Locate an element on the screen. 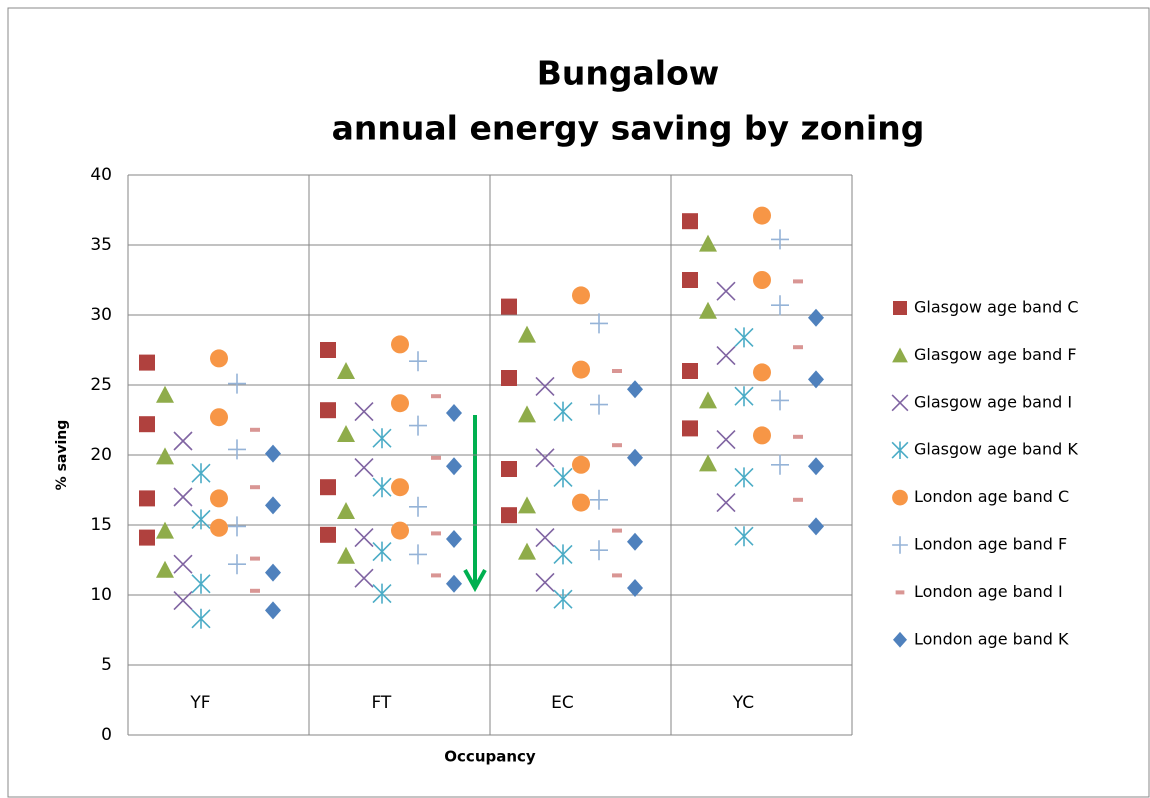 Image resolution: width=1150 pixels, height=798 pixels. chart-subtitle: annual energy saving by zoning is located at coordinates (628, 128).